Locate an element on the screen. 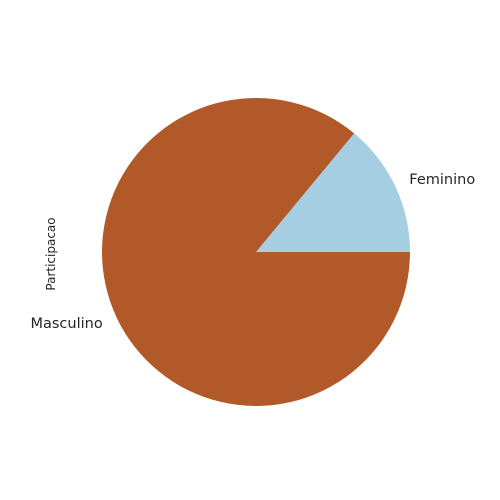 The image size is (500, 500). slice-label-feminino: Feminino is located at coordinates (442, 180).